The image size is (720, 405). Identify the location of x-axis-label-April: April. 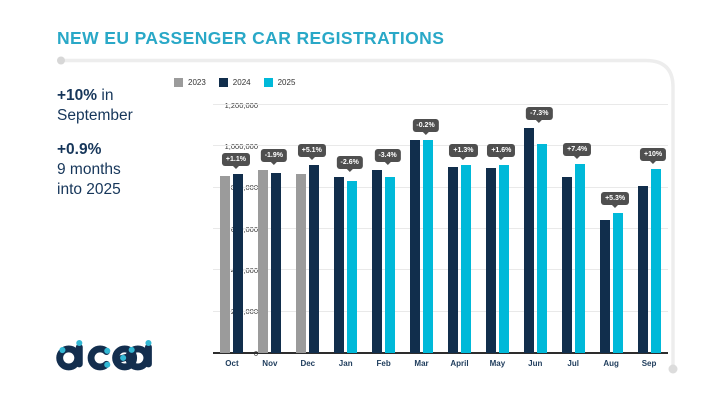
(459, 363).